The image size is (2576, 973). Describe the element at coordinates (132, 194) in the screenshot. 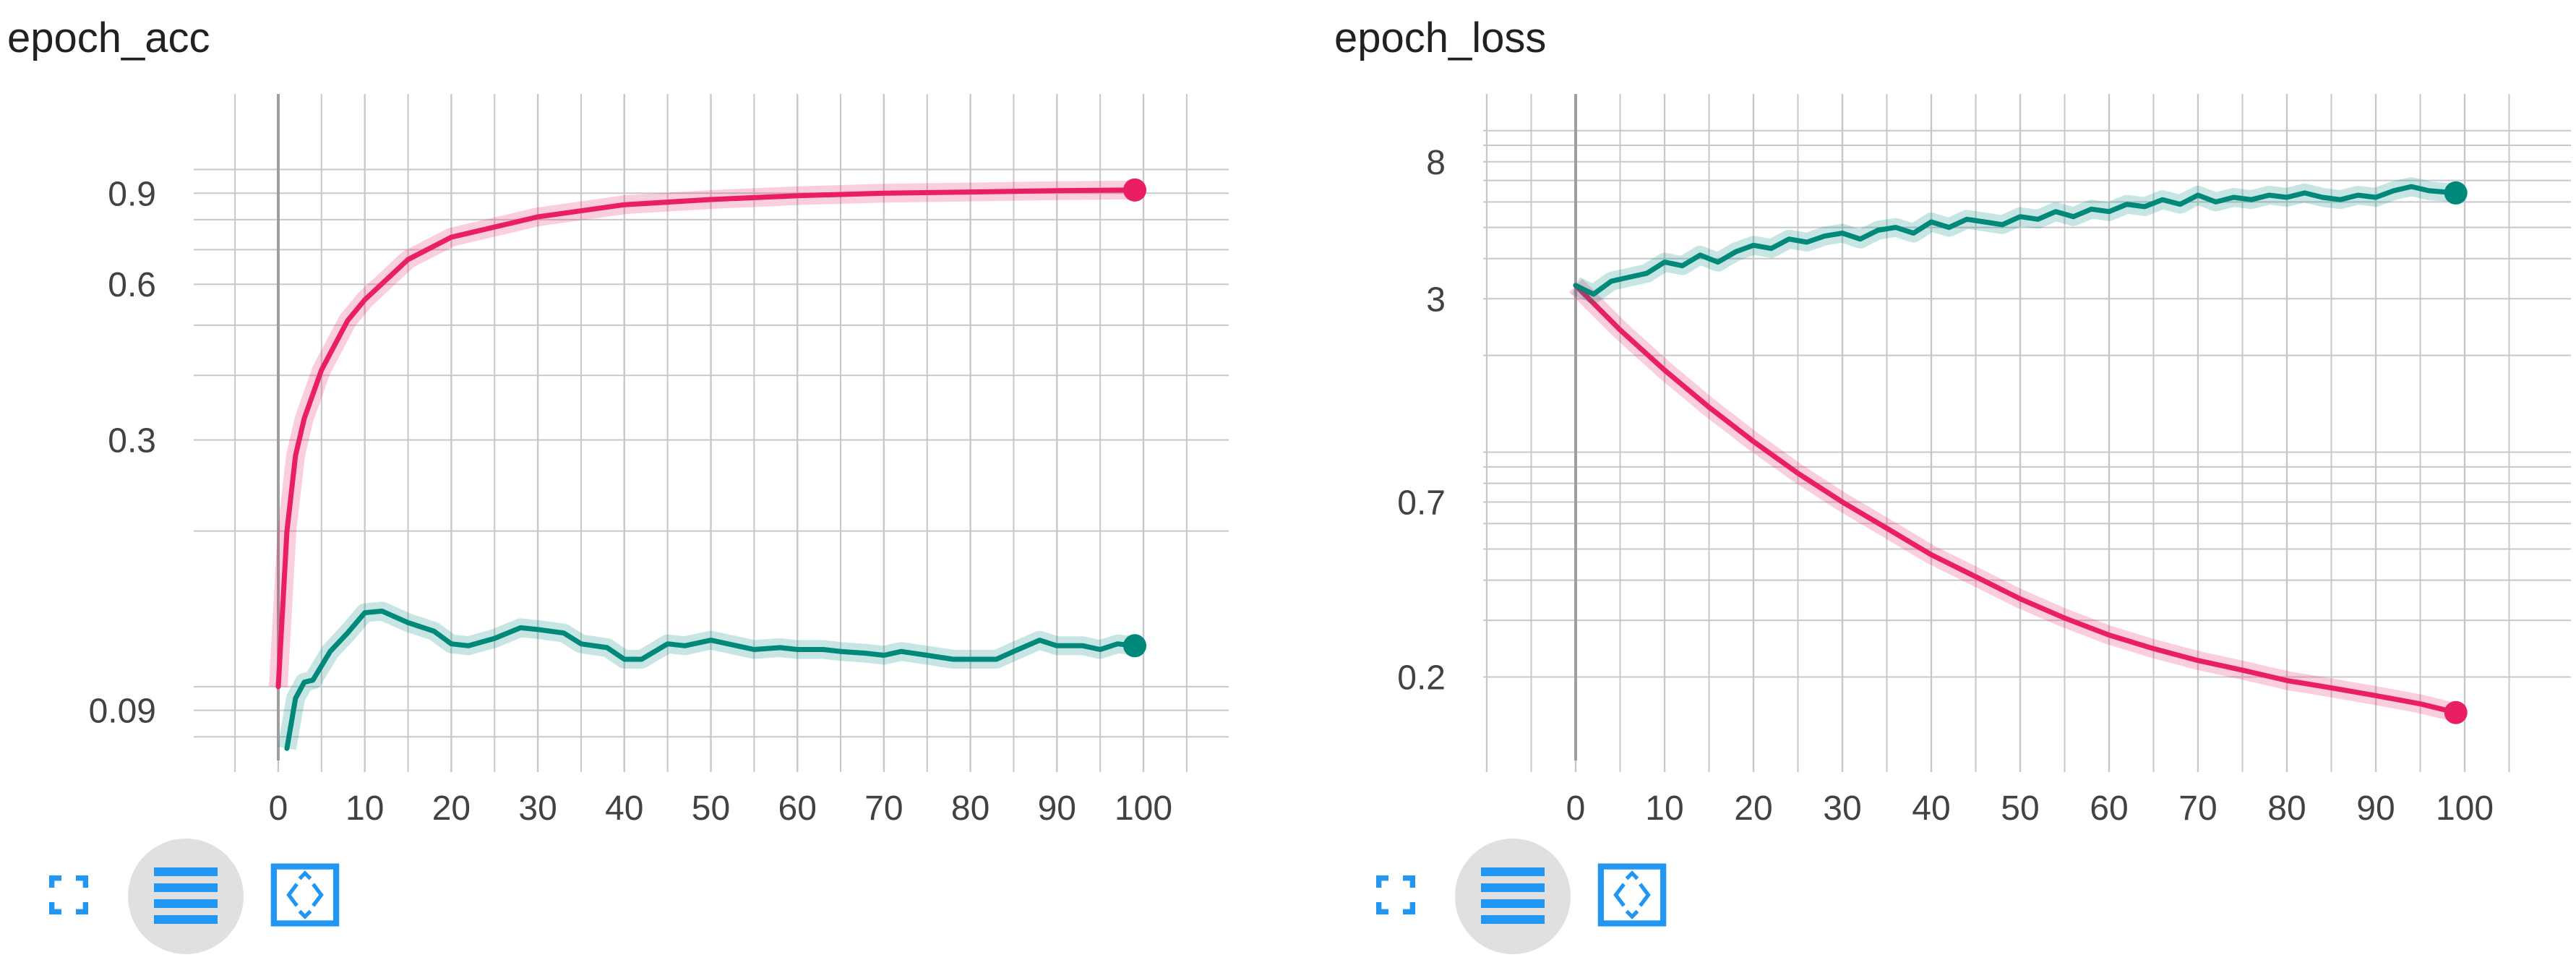

I see `y-tick-label: 0.9` at that location.